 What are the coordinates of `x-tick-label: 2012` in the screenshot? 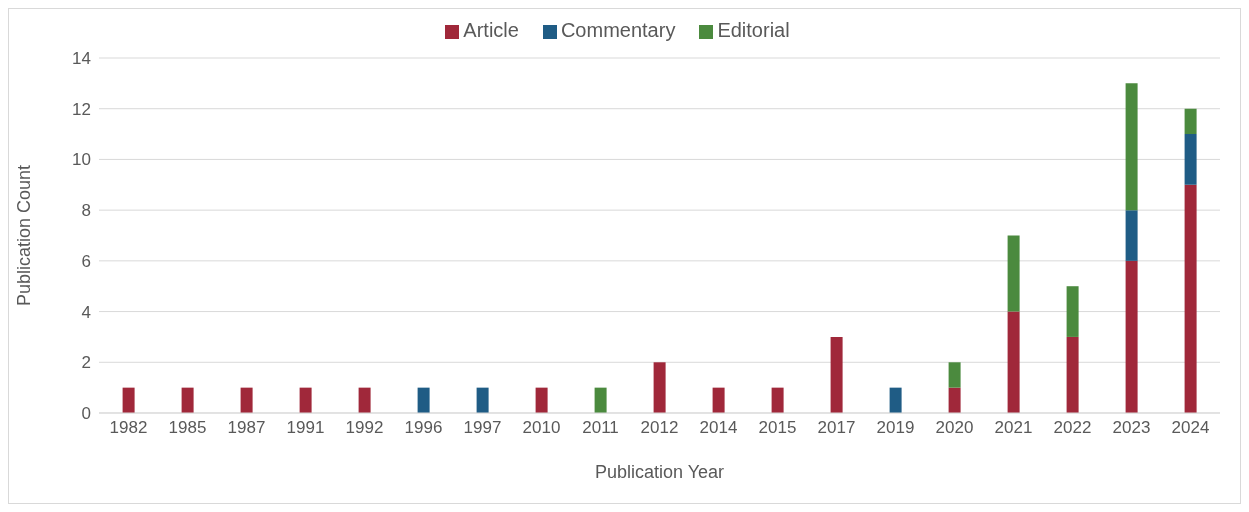 It's located at (659, 428).